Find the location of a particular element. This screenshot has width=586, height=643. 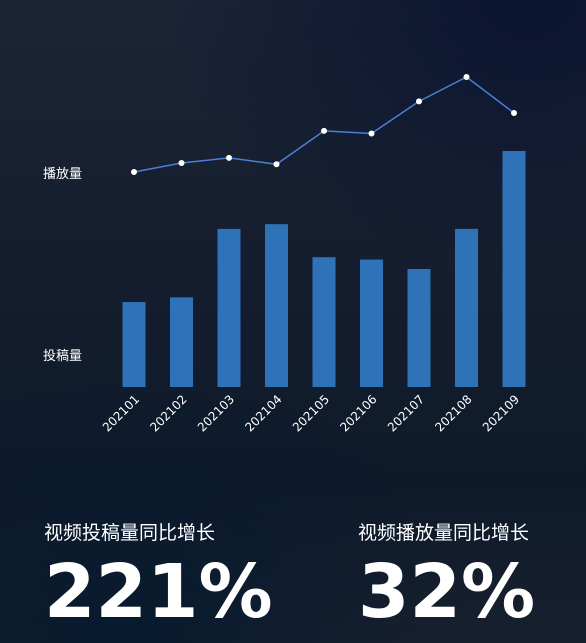

x-tick-202101: 202101 is located at coordinates (121, 413).